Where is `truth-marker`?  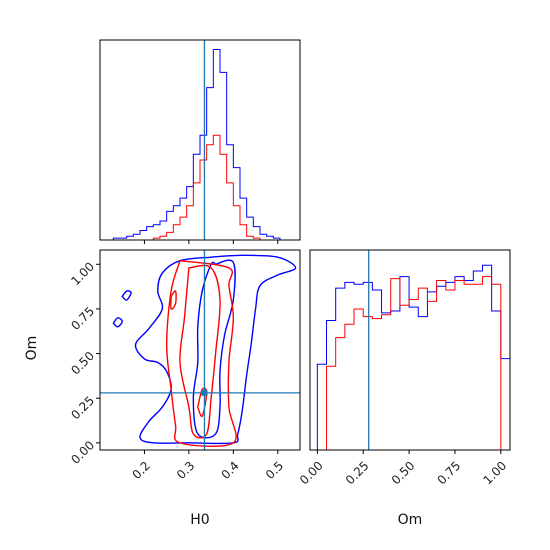
truth-marker is located at coordinates (204, 392).